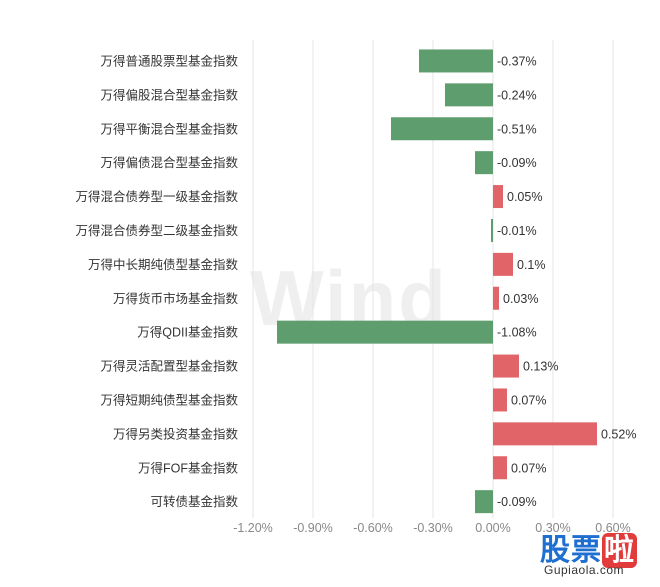 The image size is (660, 587). Describe the element at coordinates (517, 61) in the screenshot. I see `value-label: -0.37%` at that location.